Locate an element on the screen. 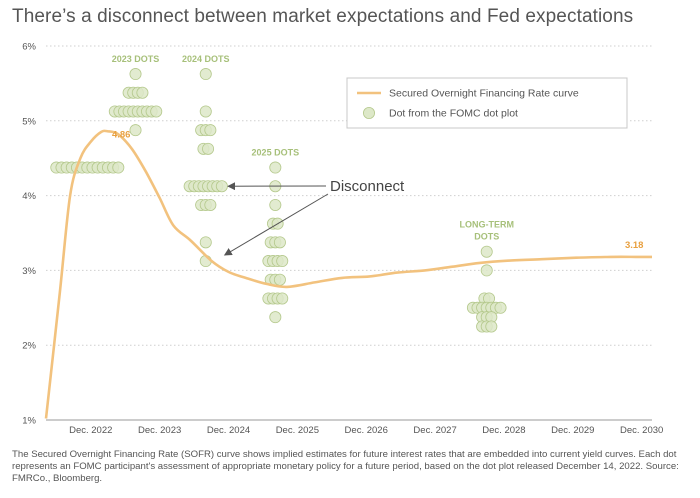  y-tick-label: 5% is located at coordinates (29, 121).